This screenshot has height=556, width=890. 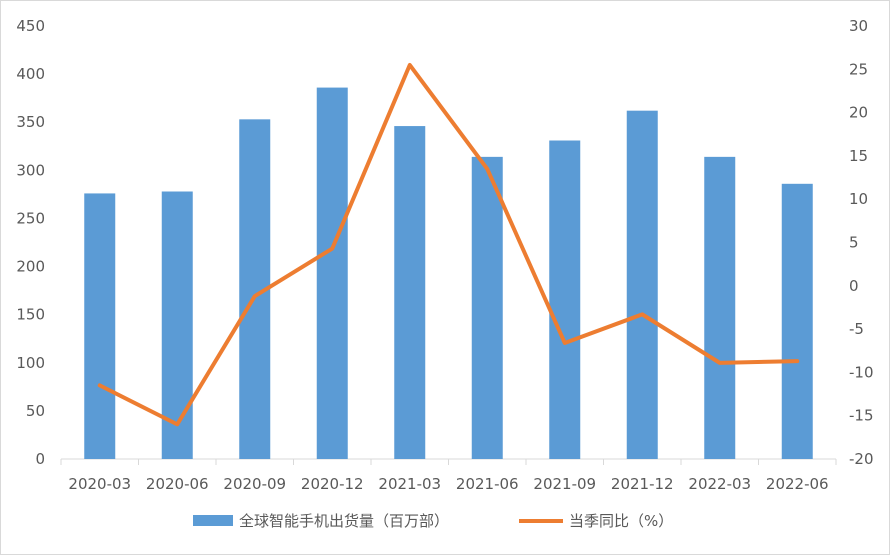 What do you see at coordinates (30, 267) in the screenshot?
I see `y-left-tick-label: 200` at bounding box center [30, 267].